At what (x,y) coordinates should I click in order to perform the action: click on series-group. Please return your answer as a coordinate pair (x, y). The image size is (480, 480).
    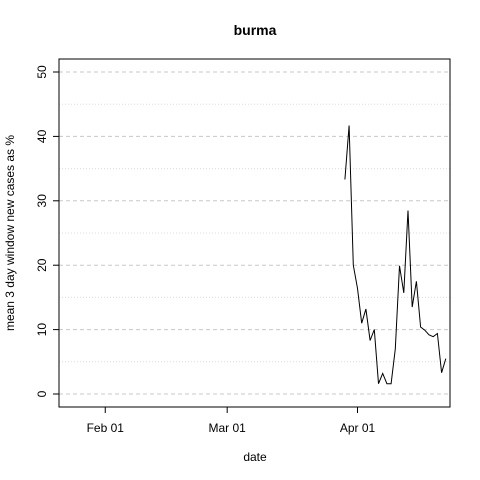
    Looking at the image, I should click on (395, 255).